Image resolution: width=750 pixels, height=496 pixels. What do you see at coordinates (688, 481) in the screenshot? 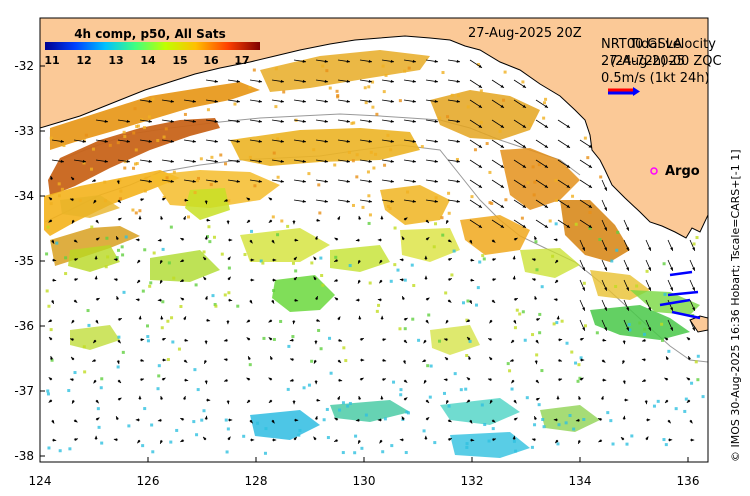
I see `lon-tick-label: 136` at bounding box center [688, 481].